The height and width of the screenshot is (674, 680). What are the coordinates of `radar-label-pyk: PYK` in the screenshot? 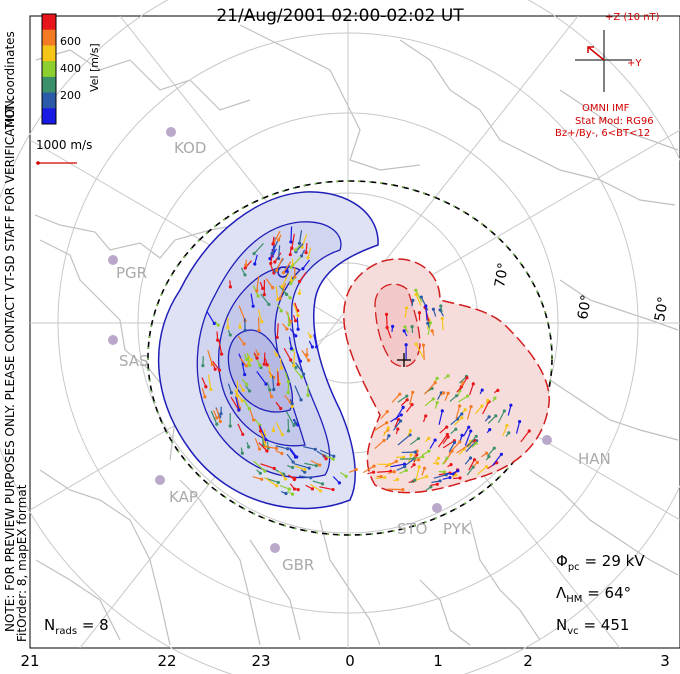 It's located at (457, 529).